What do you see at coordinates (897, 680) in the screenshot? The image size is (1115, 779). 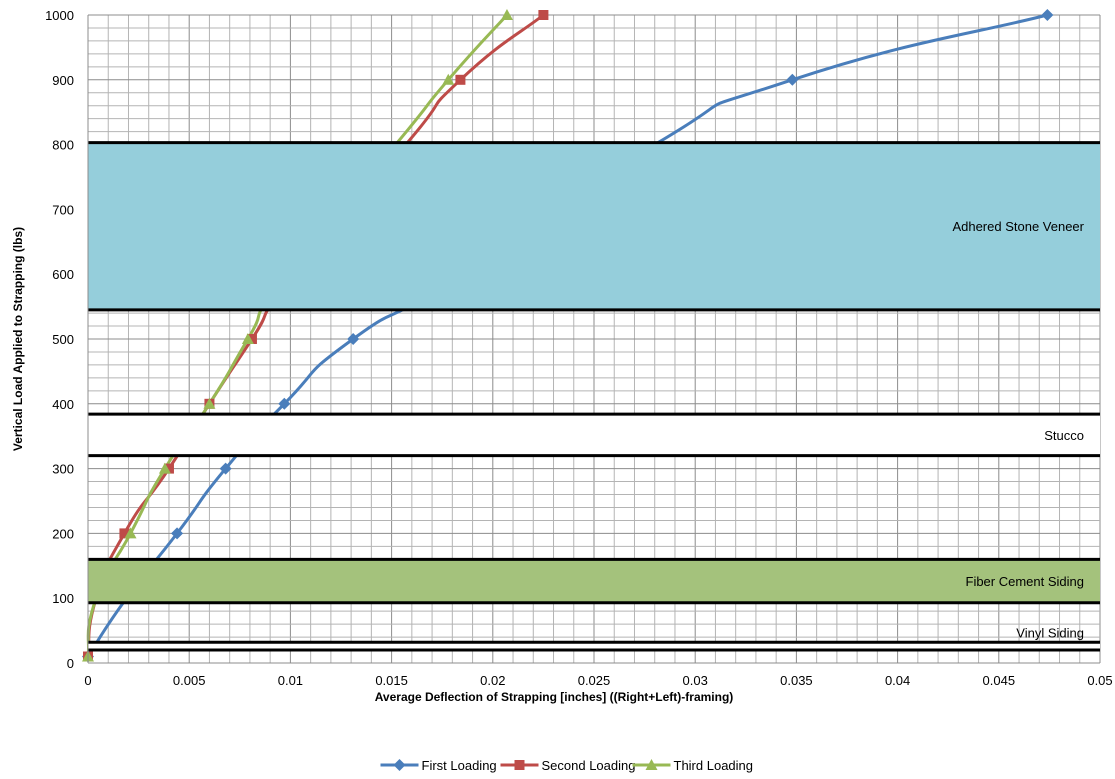 I see `x-tick-label: 0.04` at bounding box center [897, 680].